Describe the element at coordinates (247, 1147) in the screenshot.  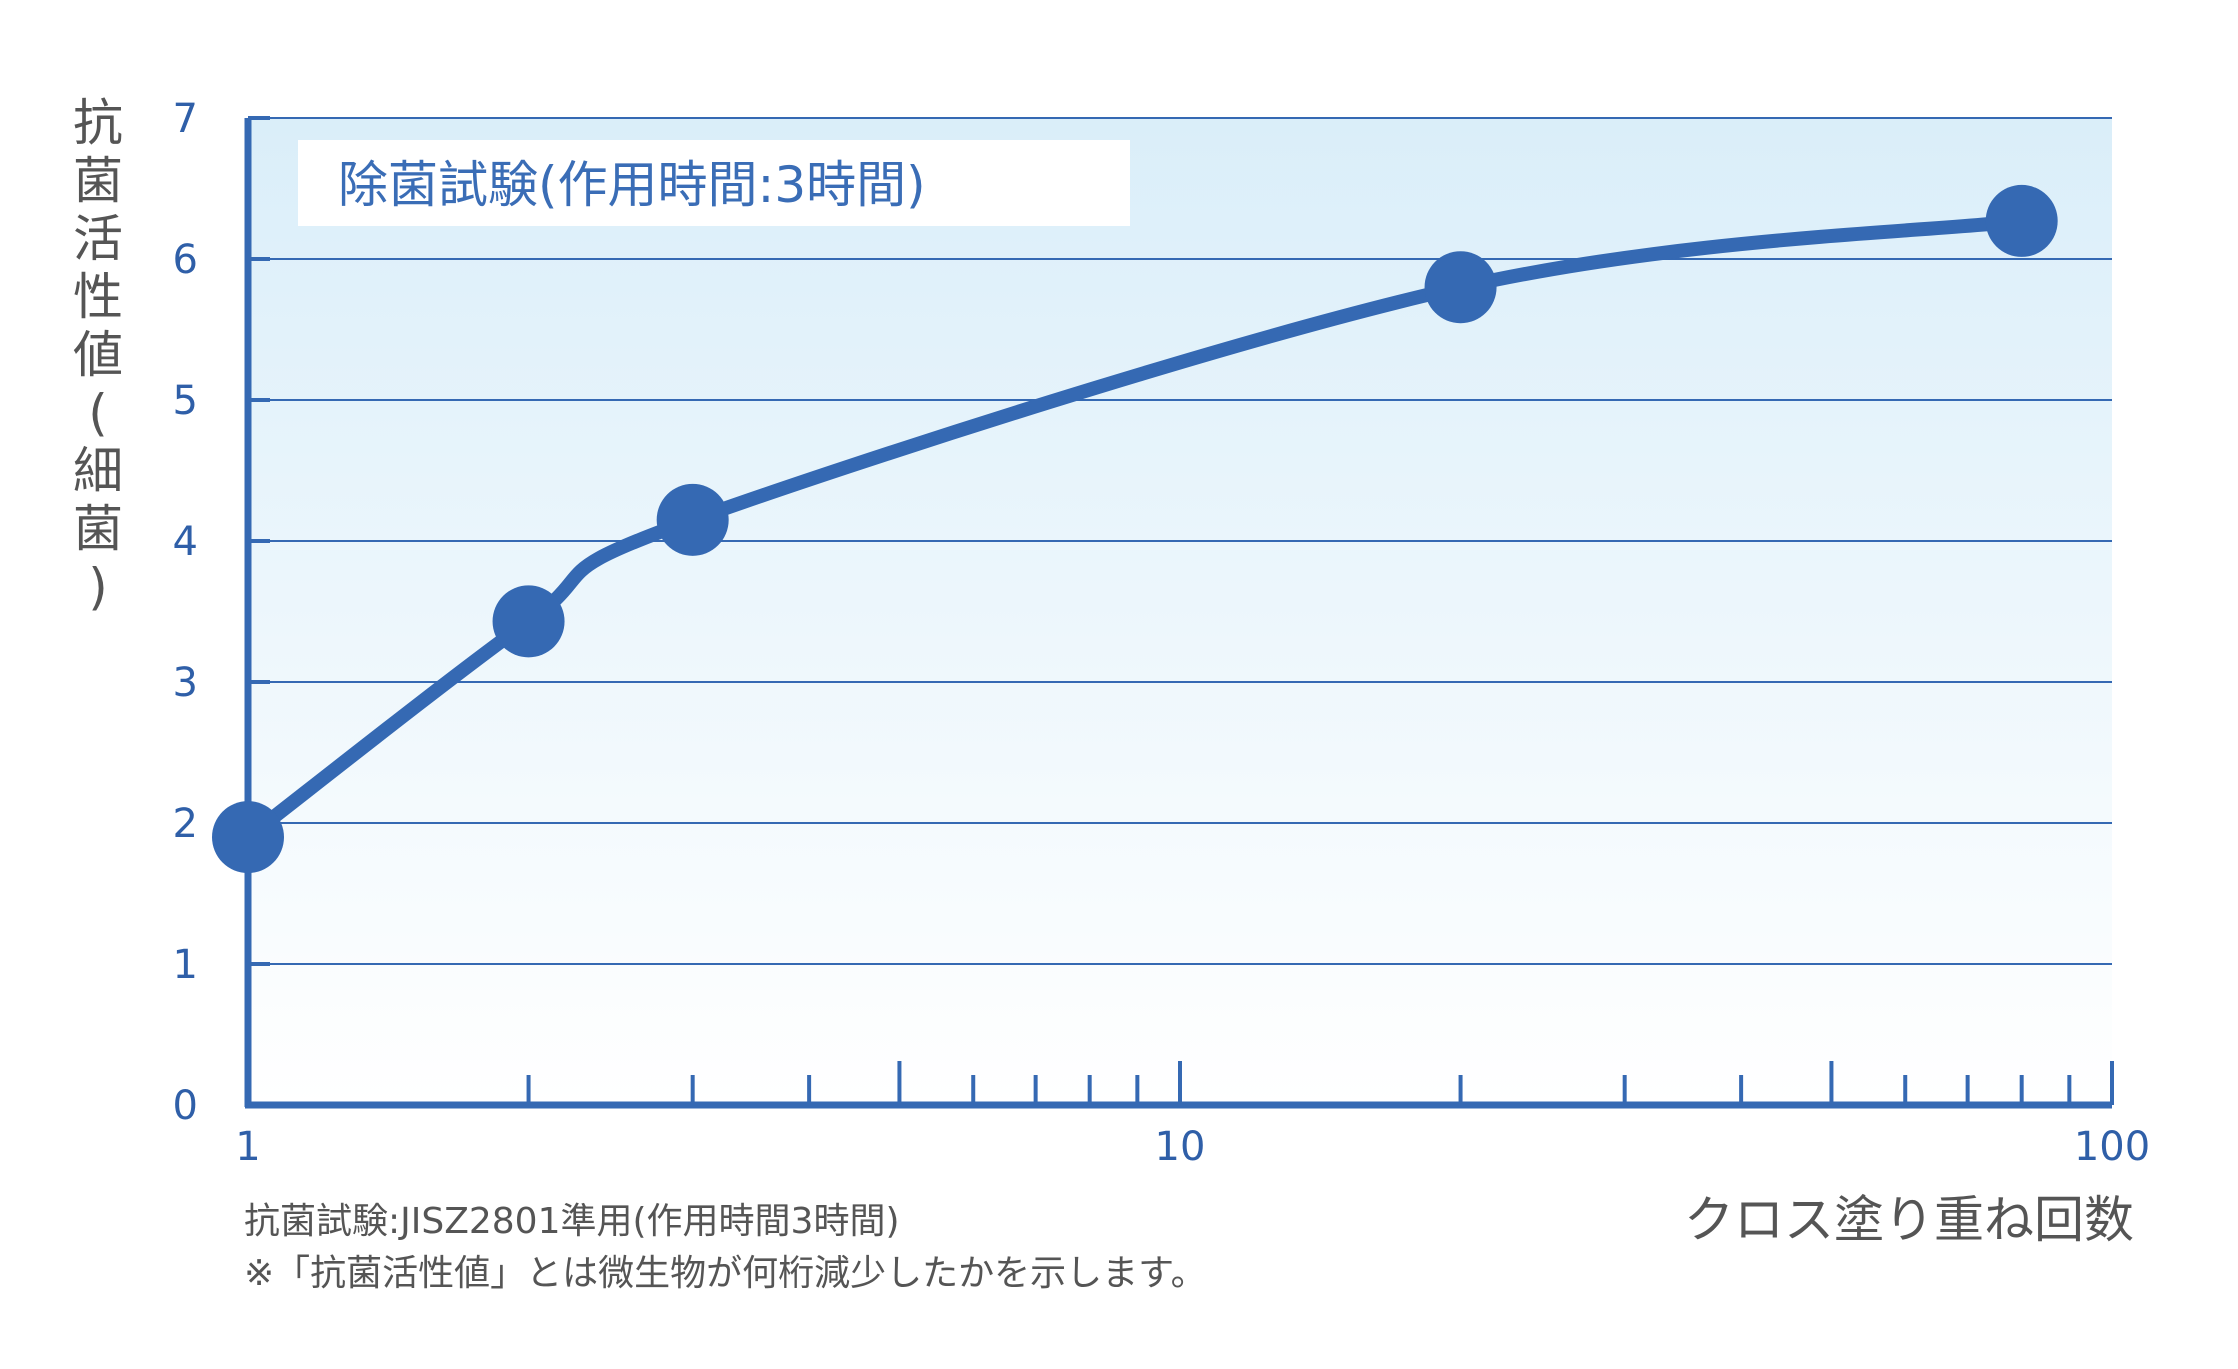
I see `x-tick-label: 1` at that location.